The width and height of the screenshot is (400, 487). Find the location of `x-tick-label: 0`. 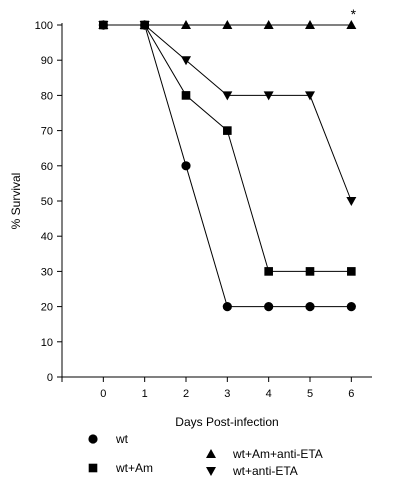

x-tick-label: 0 is located at coordinates (103, 394).